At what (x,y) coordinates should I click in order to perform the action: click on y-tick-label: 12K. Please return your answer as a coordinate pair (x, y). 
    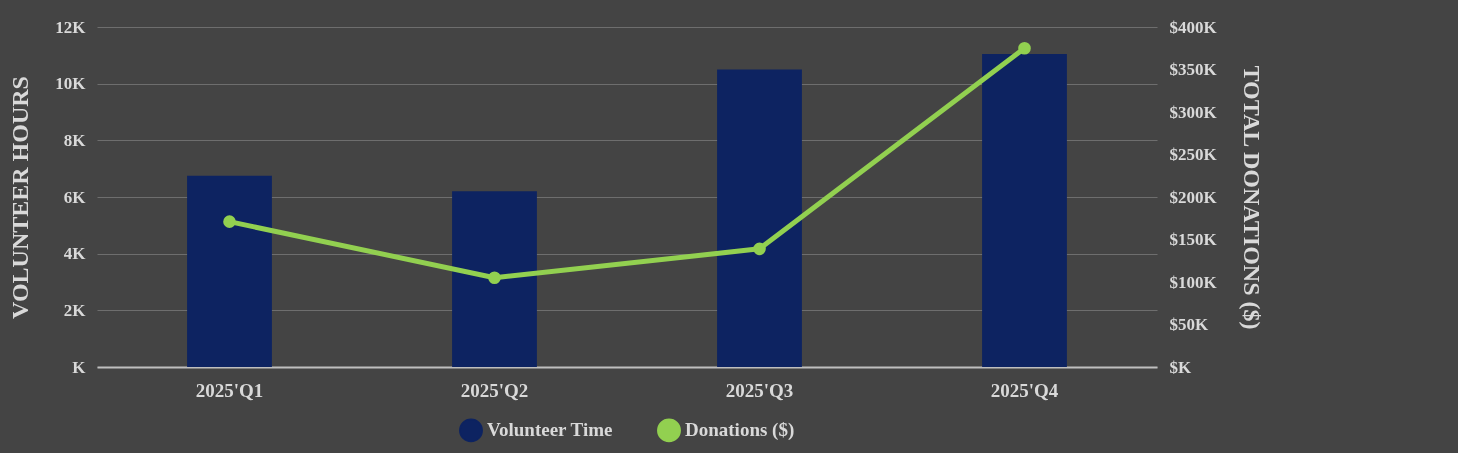
    Looking at the image, I should click on (71, 27).